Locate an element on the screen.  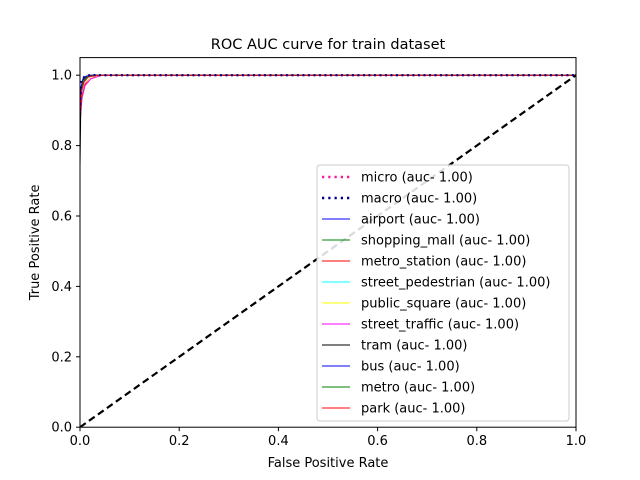
legend-label-11: park (auc- 1.00) is located at coordinates (413, 409).